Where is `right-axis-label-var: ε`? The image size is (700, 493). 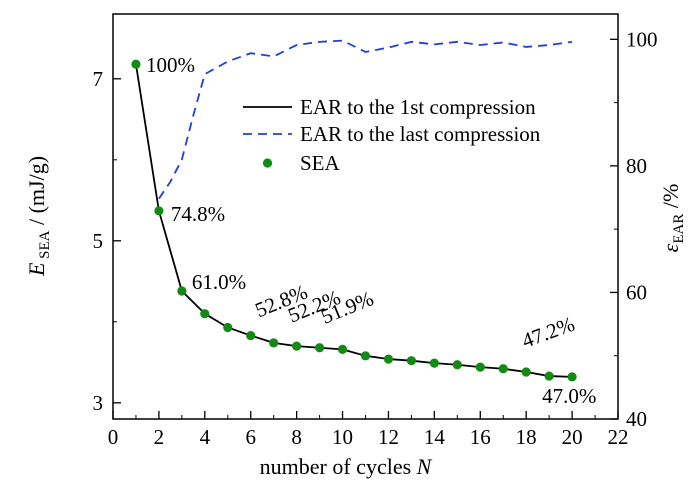
right-axis-label-var: ε is located at coordinates (670, 247).